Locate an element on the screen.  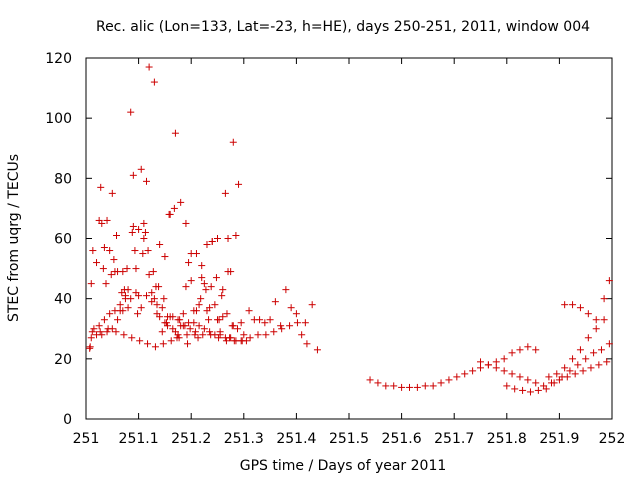
y-tick-label: 100 is located at coordinates (58, 119).